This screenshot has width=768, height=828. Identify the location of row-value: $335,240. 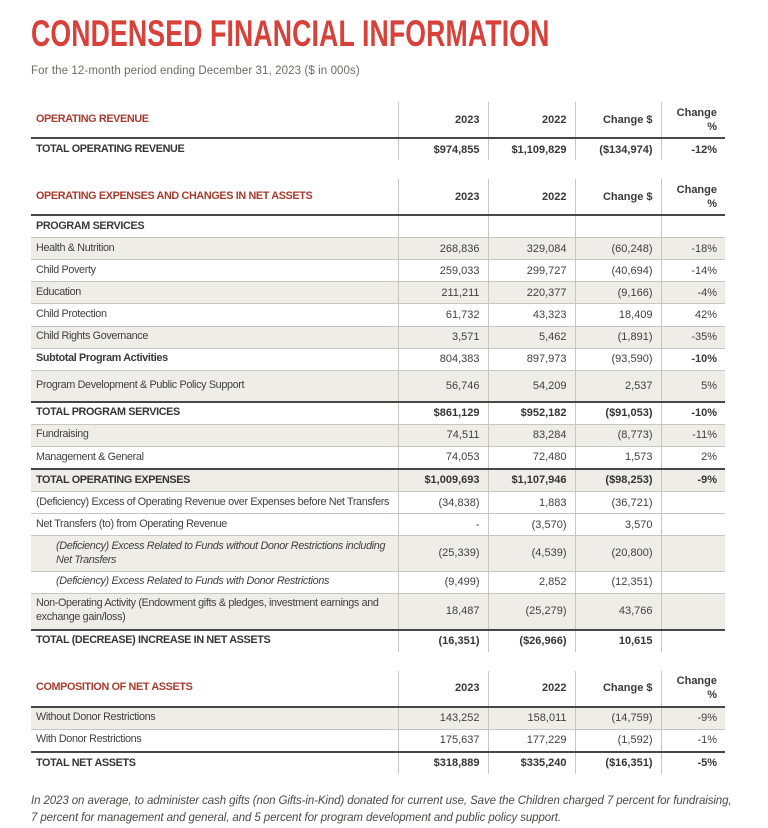
(531, 763).